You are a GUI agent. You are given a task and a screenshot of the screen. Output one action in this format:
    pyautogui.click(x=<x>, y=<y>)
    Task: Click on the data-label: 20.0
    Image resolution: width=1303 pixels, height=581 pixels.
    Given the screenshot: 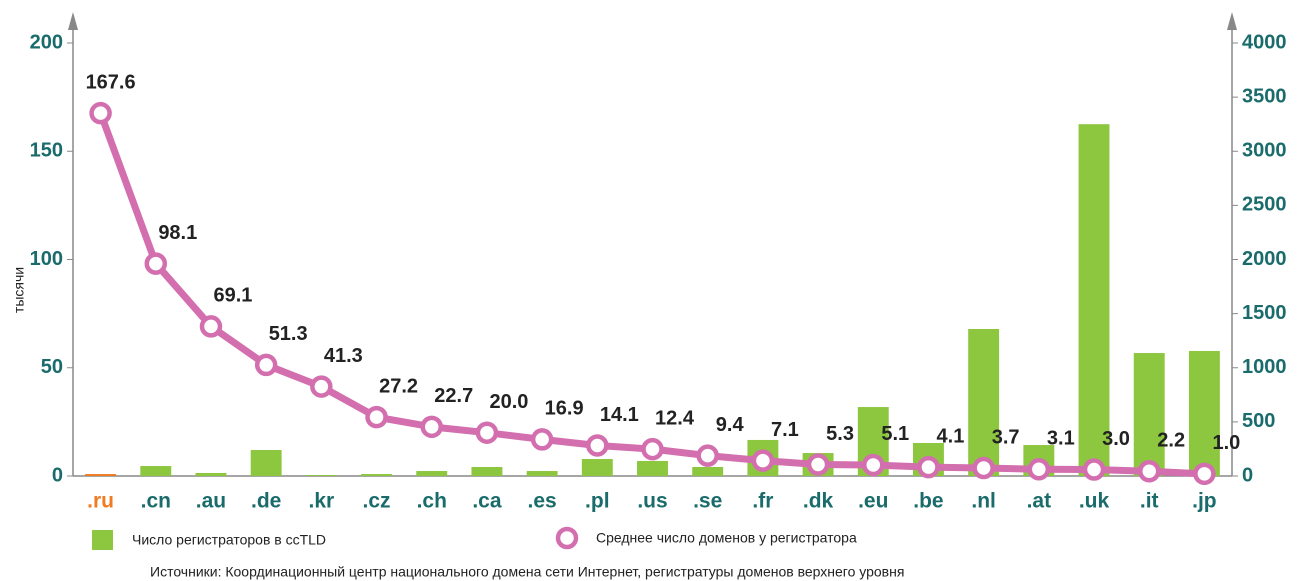 What is the action you would take?
    pyautogui.click(x=508, y=402)
    